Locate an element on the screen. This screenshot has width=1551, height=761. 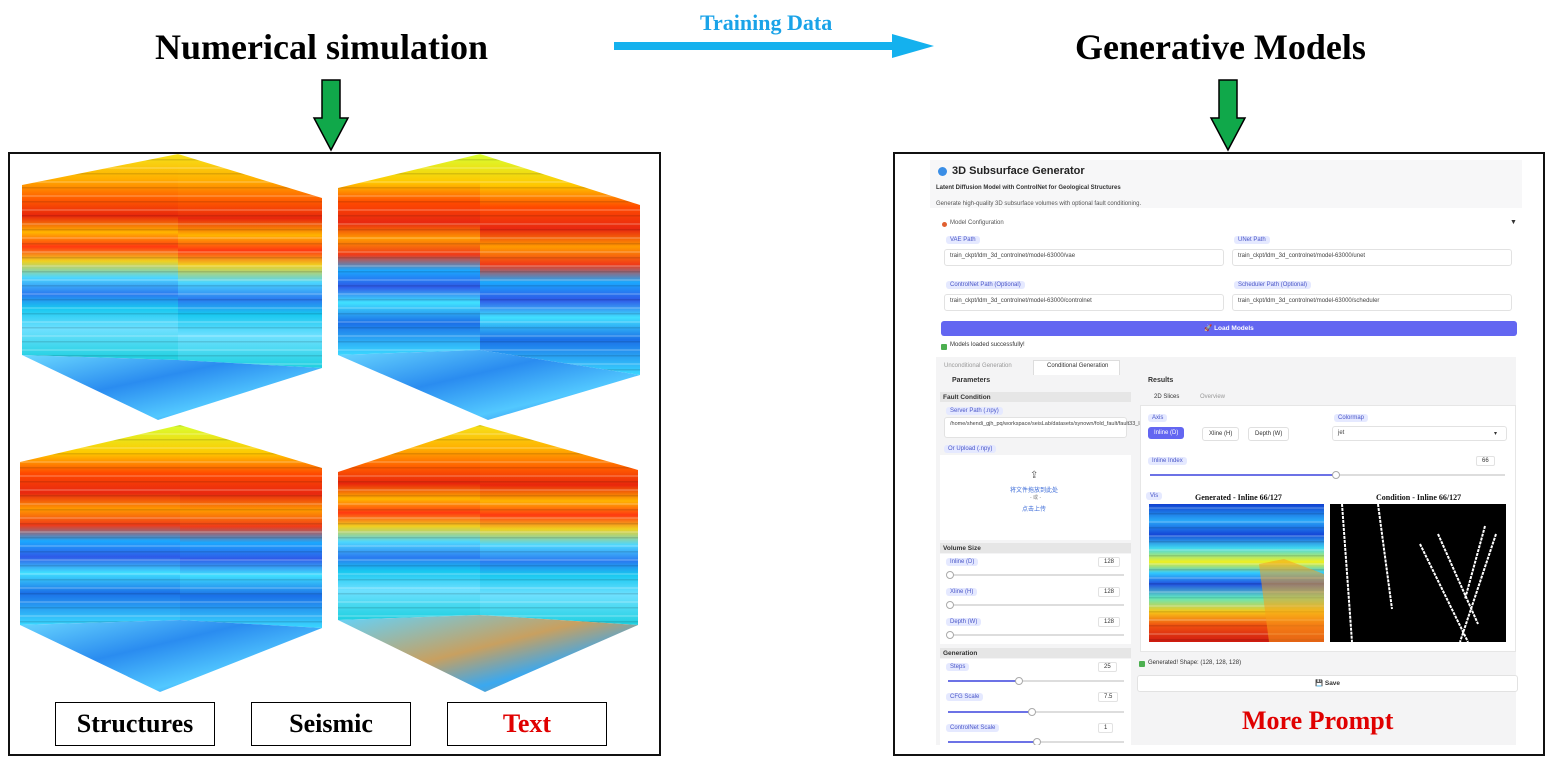
app-logo-icon is located at coordinates (942, 171).